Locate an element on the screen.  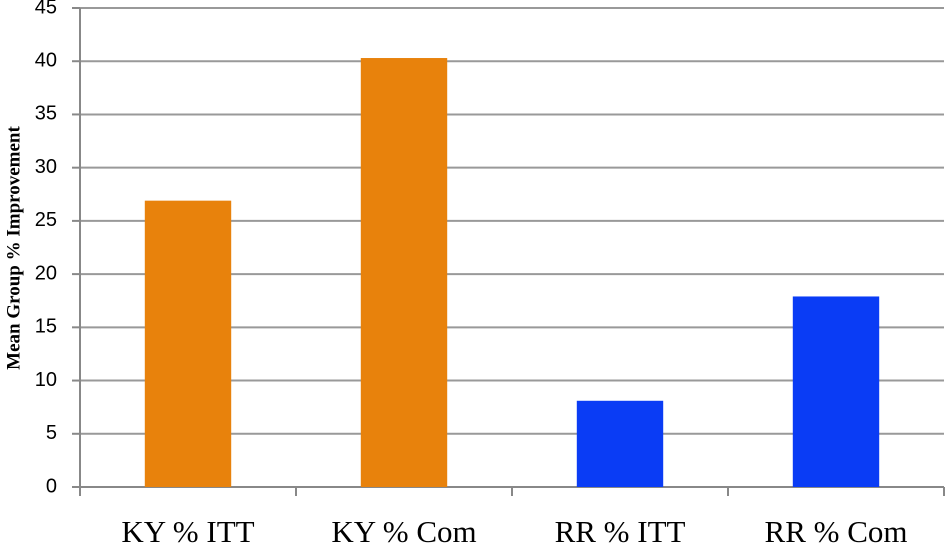
y-tick-label: 5 is located at coordinates (51, 433).